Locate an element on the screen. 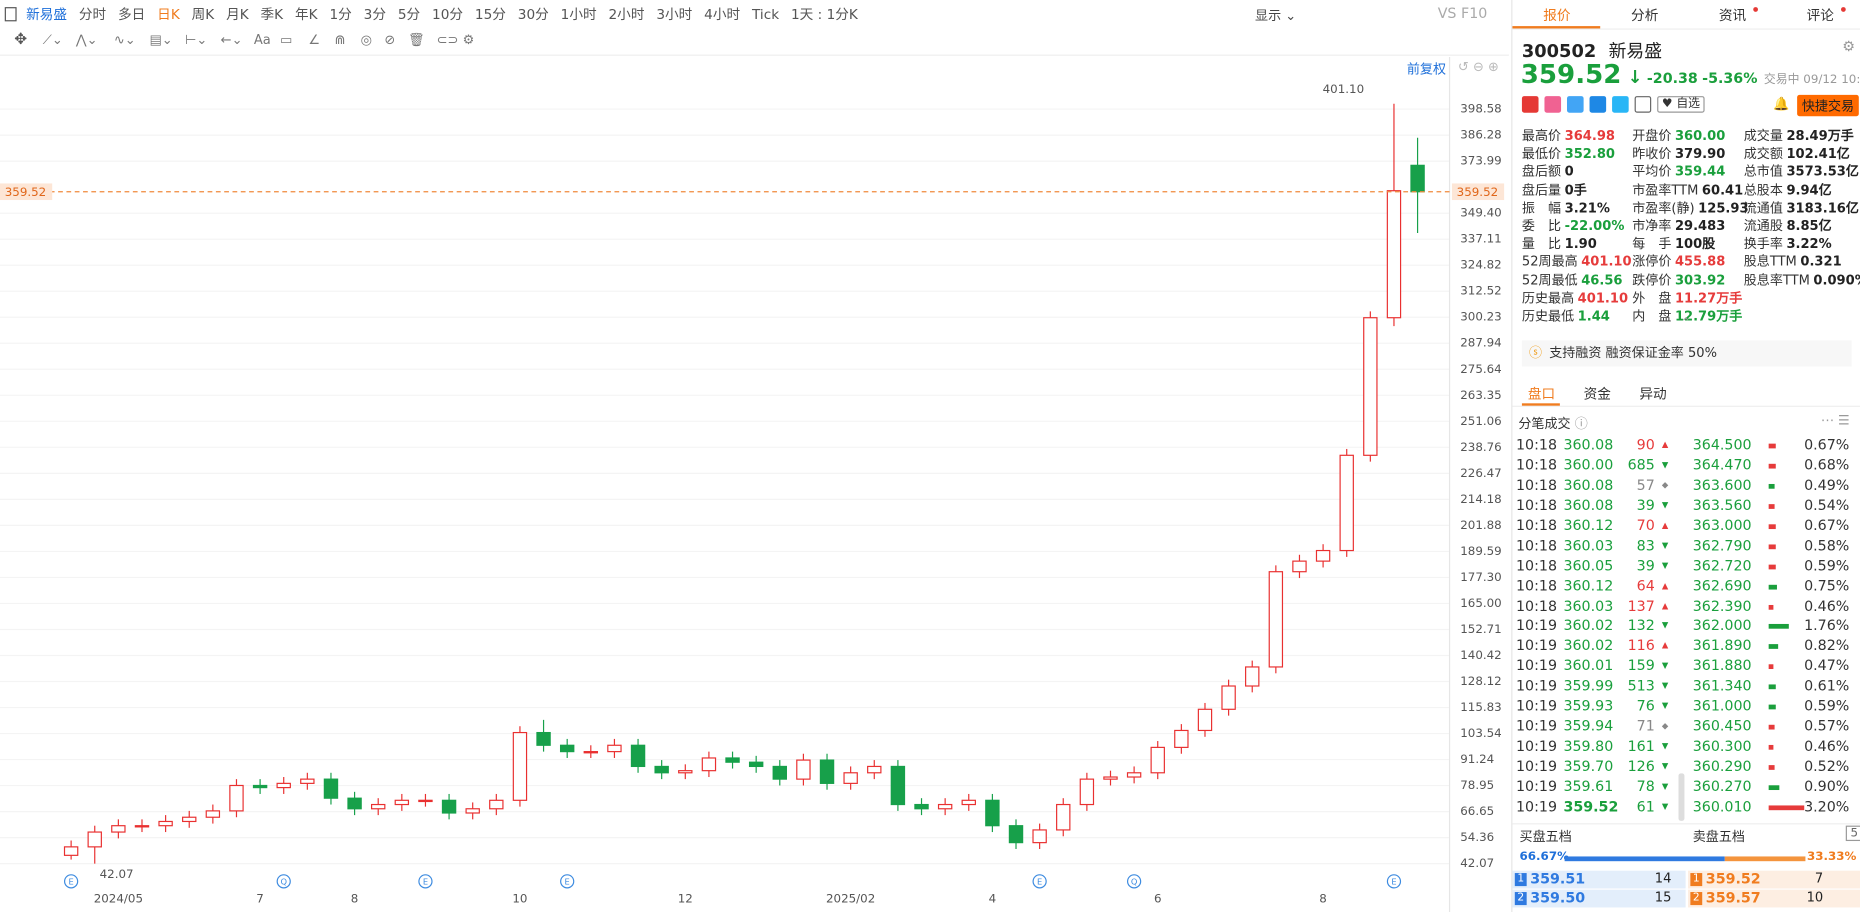 This screenshot has width=1860, height=912. channel-tool: ⋀⌄ is located at coordinates (86, 40).